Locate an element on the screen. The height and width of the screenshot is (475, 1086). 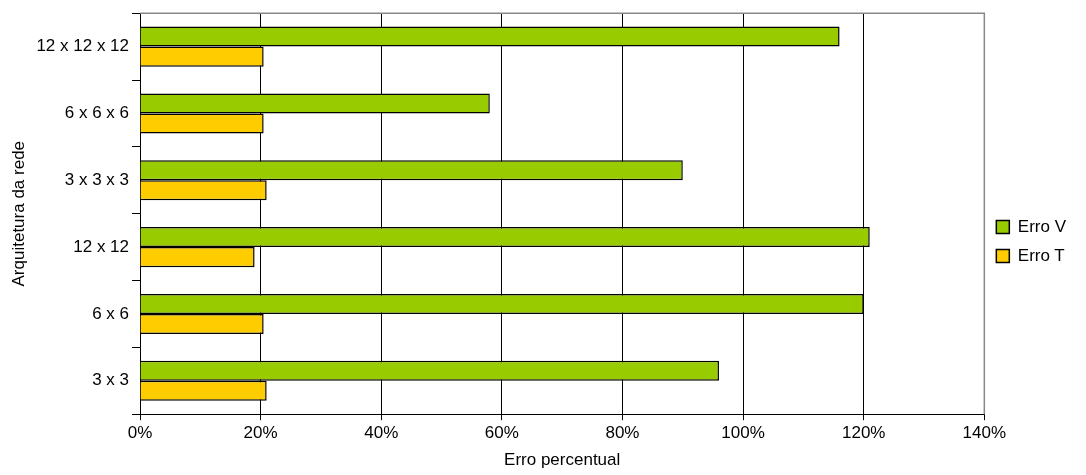
x-tick-label: 60% is located at coordinates (501, 433).